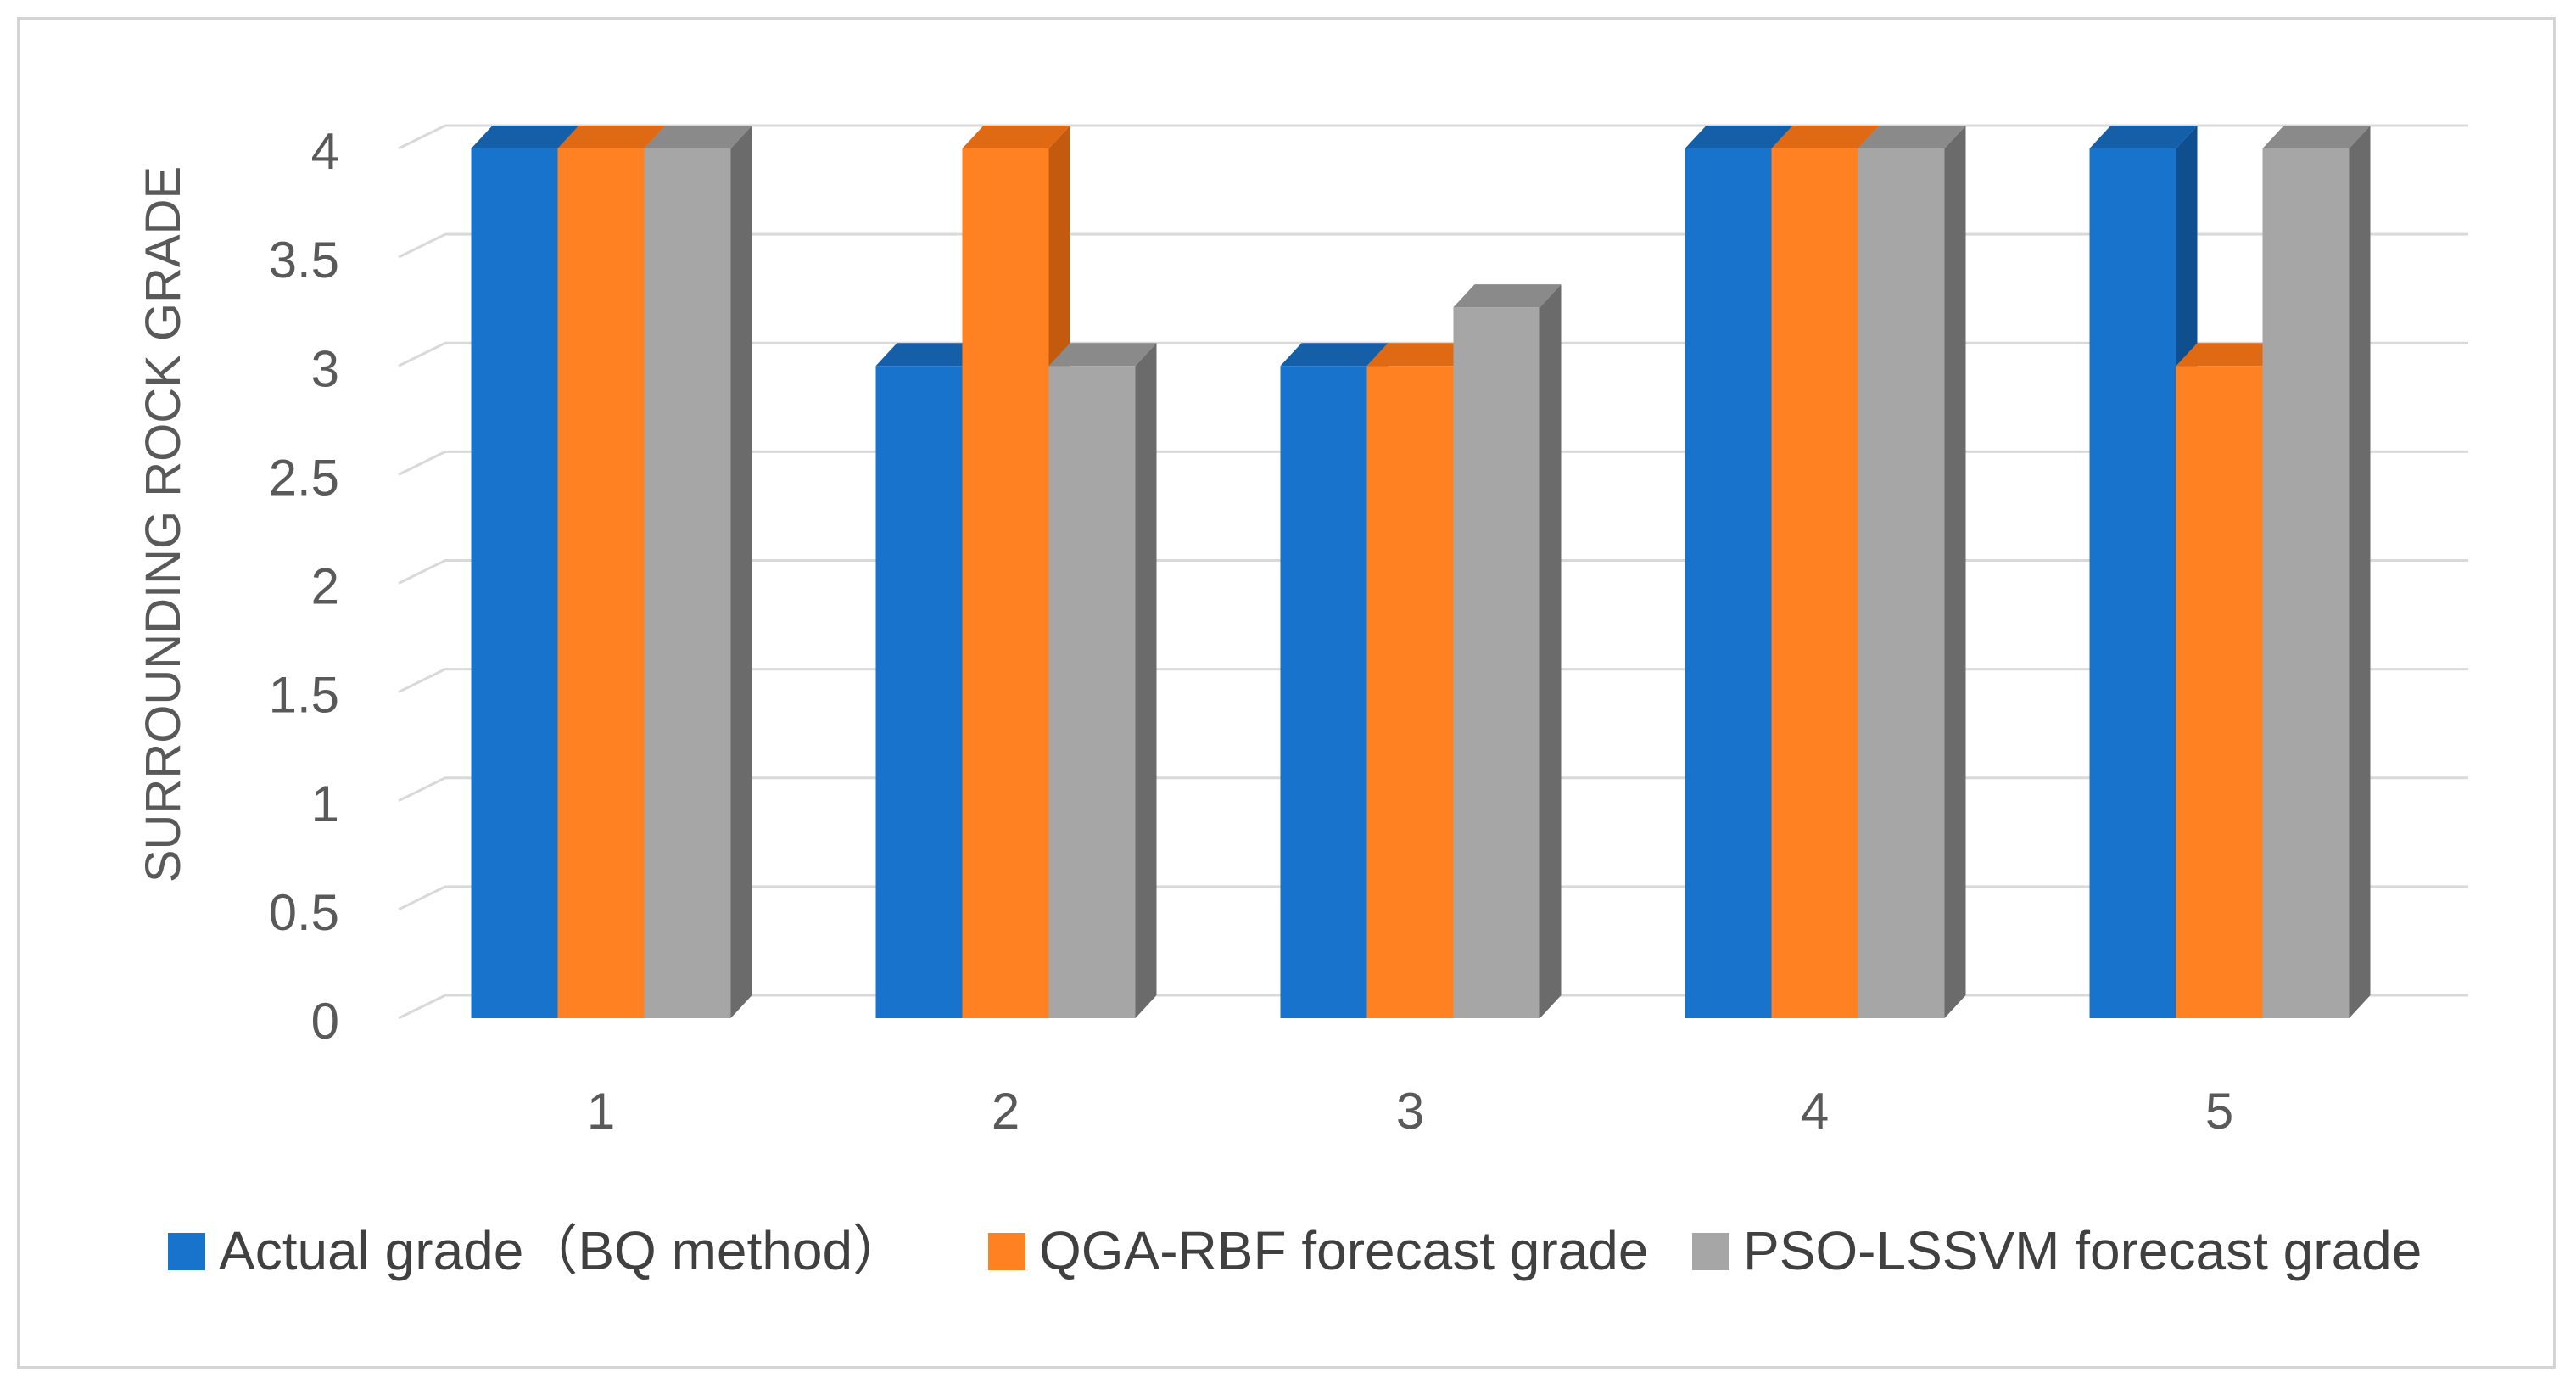 The width and height of the screenshot is (2576, 1389). What do you see at coordinates (1815, 1112) in the screenshot?
I see `x-tick-label: 4` at bounding box center [1815, 1112].